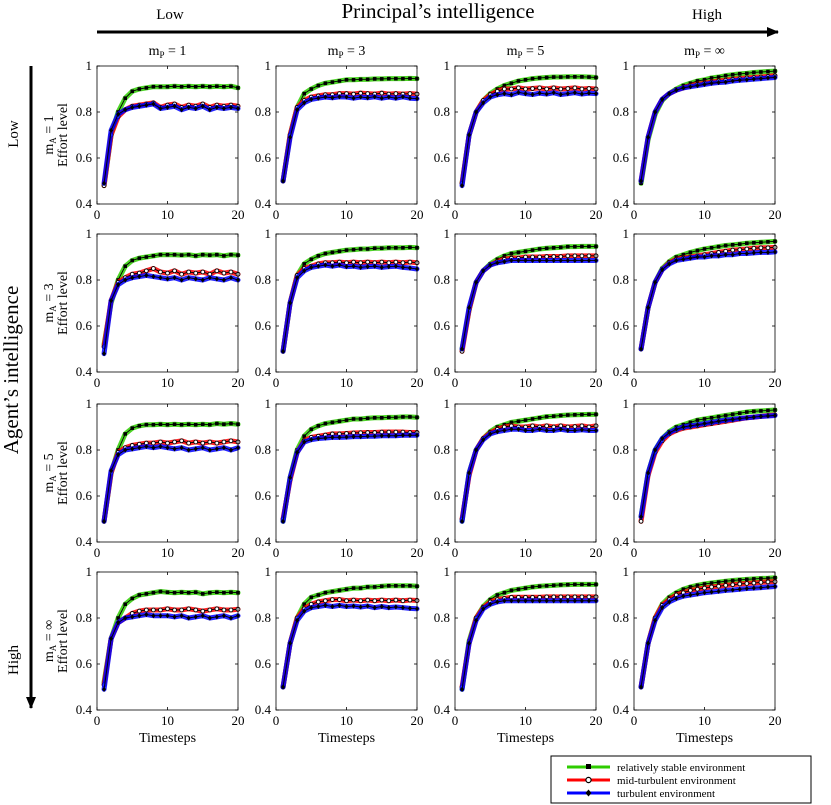  I want to click on ylabel-row-1: Effort level, so click(63, 135).